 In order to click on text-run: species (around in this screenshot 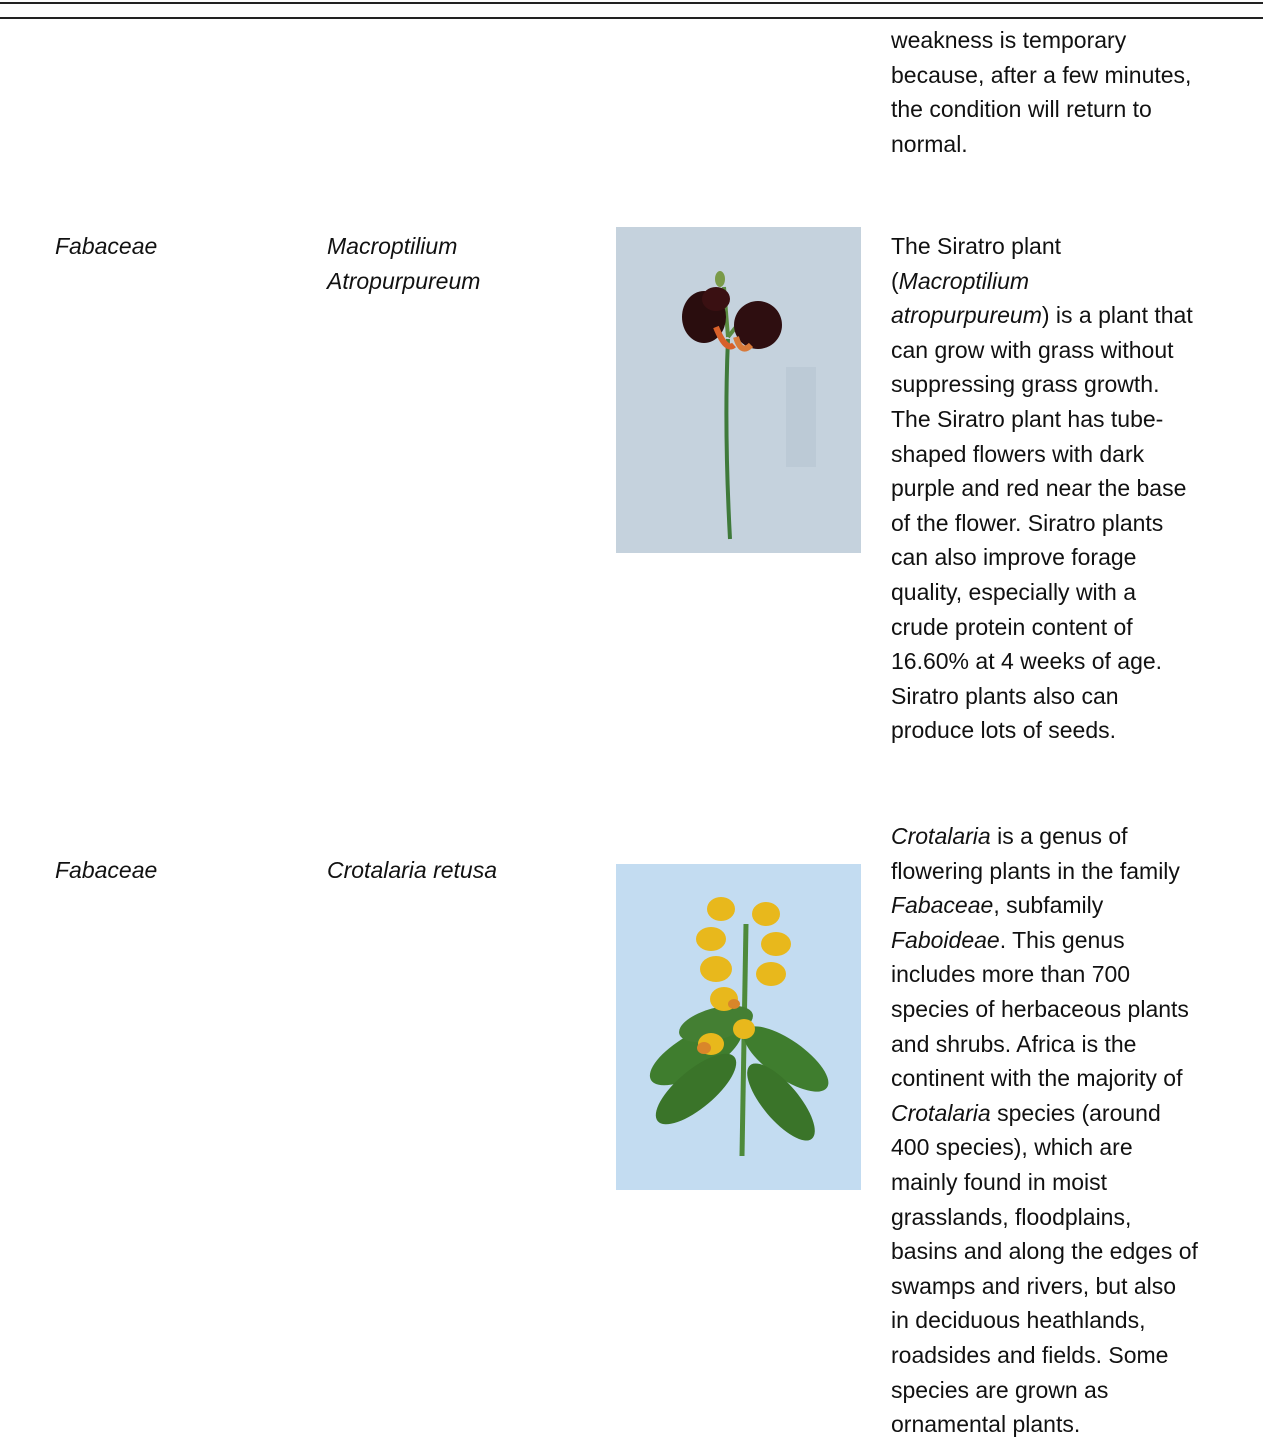, I will do `click(1075, 1112)`.